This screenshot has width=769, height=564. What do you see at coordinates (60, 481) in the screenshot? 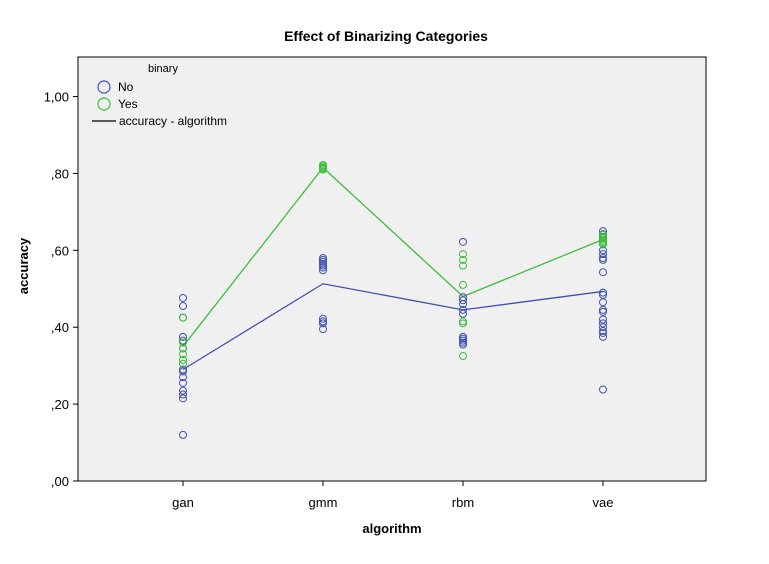
I see `y-tick-label: ,00` at bounding box center [60, 481].